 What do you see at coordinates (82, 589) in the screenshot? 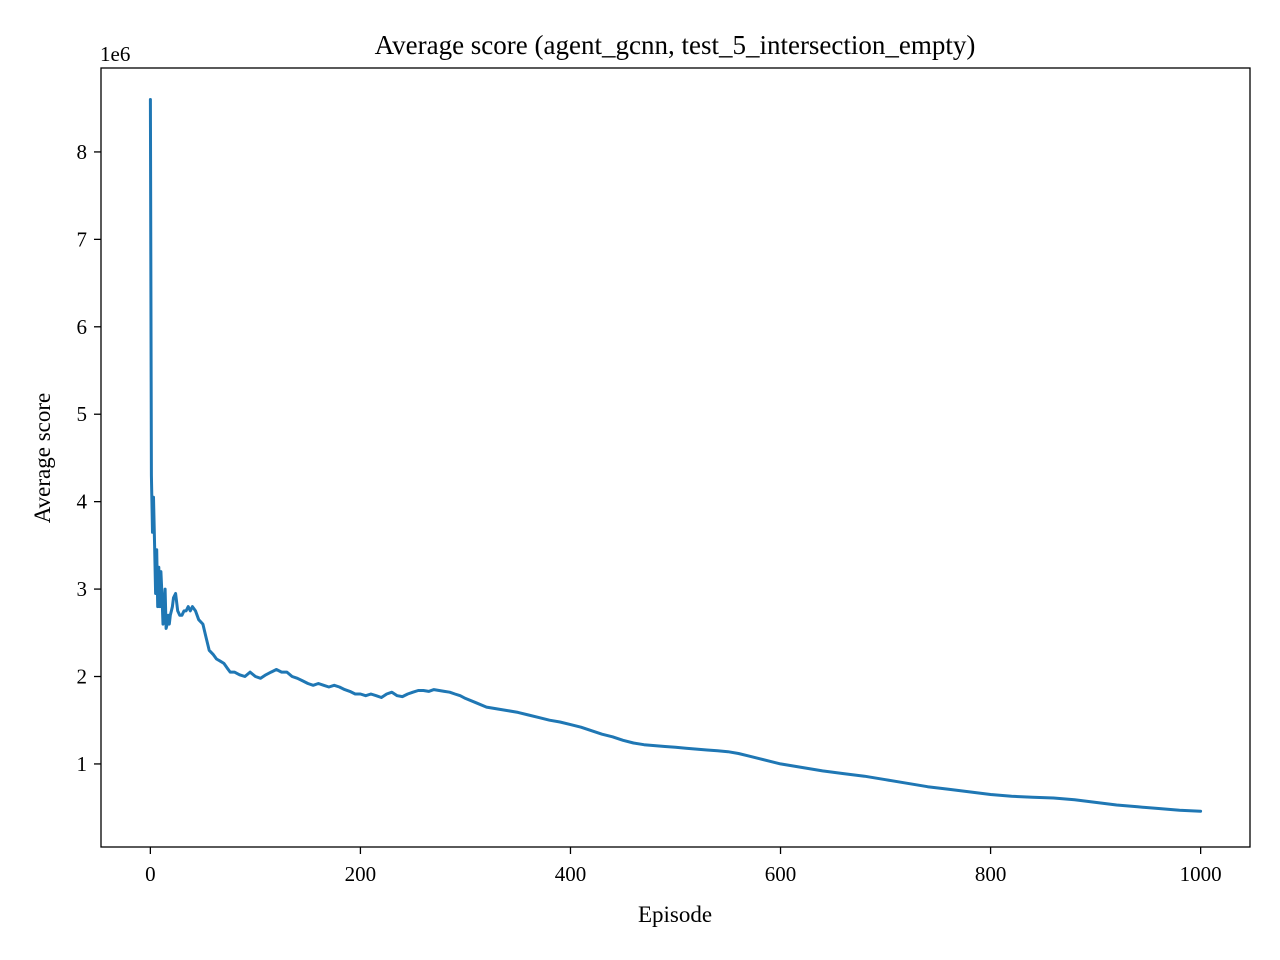
I see `y-tick-label: 3` at bounding box center [82, 589].